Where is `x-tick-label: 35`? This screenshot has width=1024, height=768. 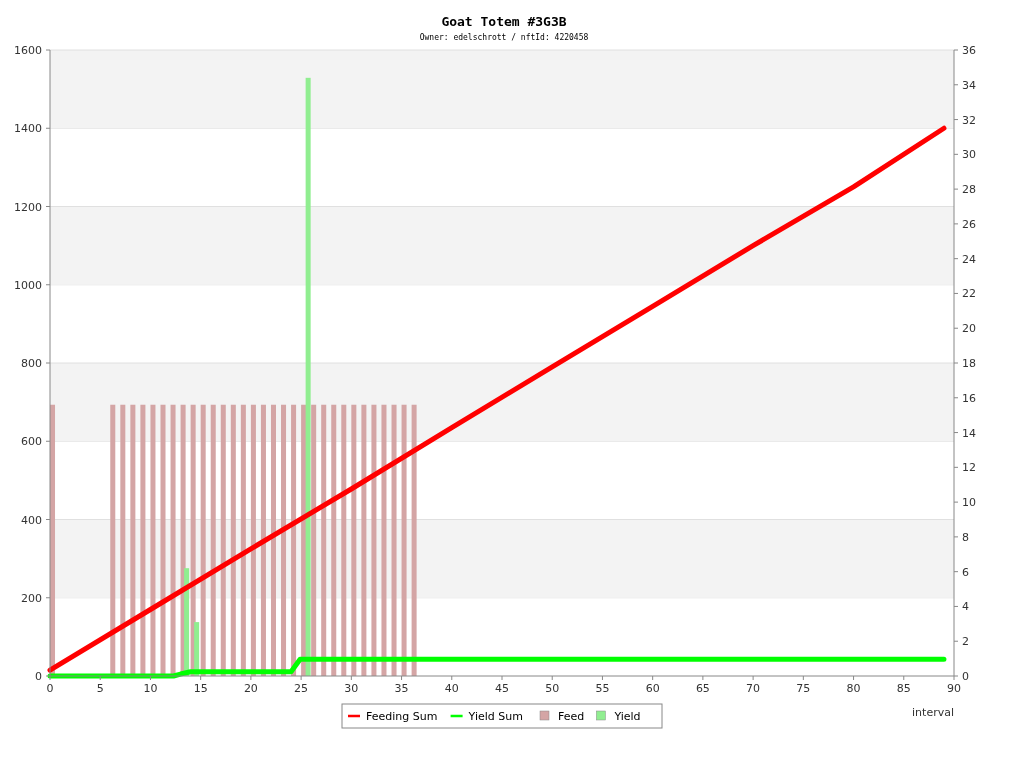
x-tick-label: 35 is located at coordinates (401, 688).